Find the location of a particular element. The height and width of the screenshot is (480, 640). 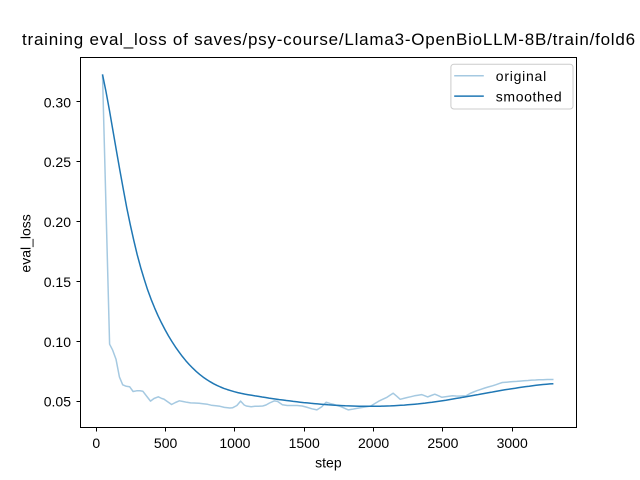

svg-text: eval_loss is located at coordinates (26, 243).